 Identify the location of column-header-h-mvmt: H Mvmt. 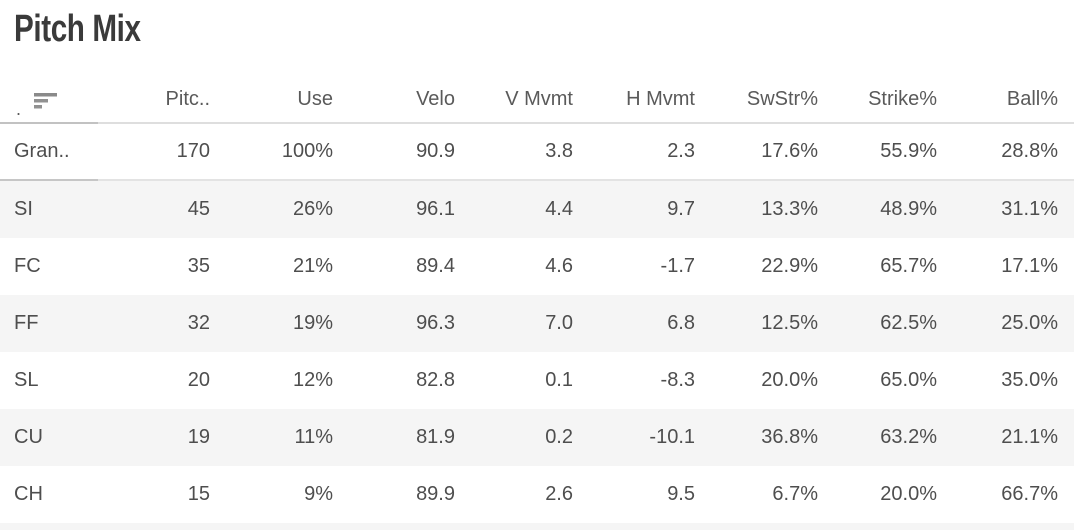
(660, 98).